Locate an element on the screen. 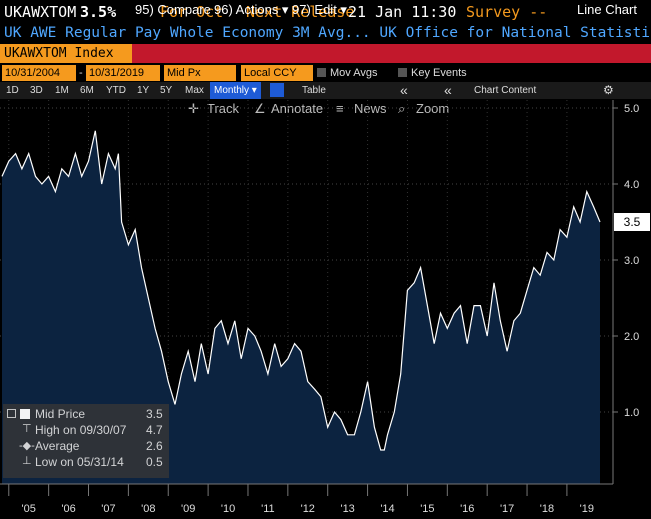  end-date-field: 10/31/2019 is located at coordinates (123, 73).